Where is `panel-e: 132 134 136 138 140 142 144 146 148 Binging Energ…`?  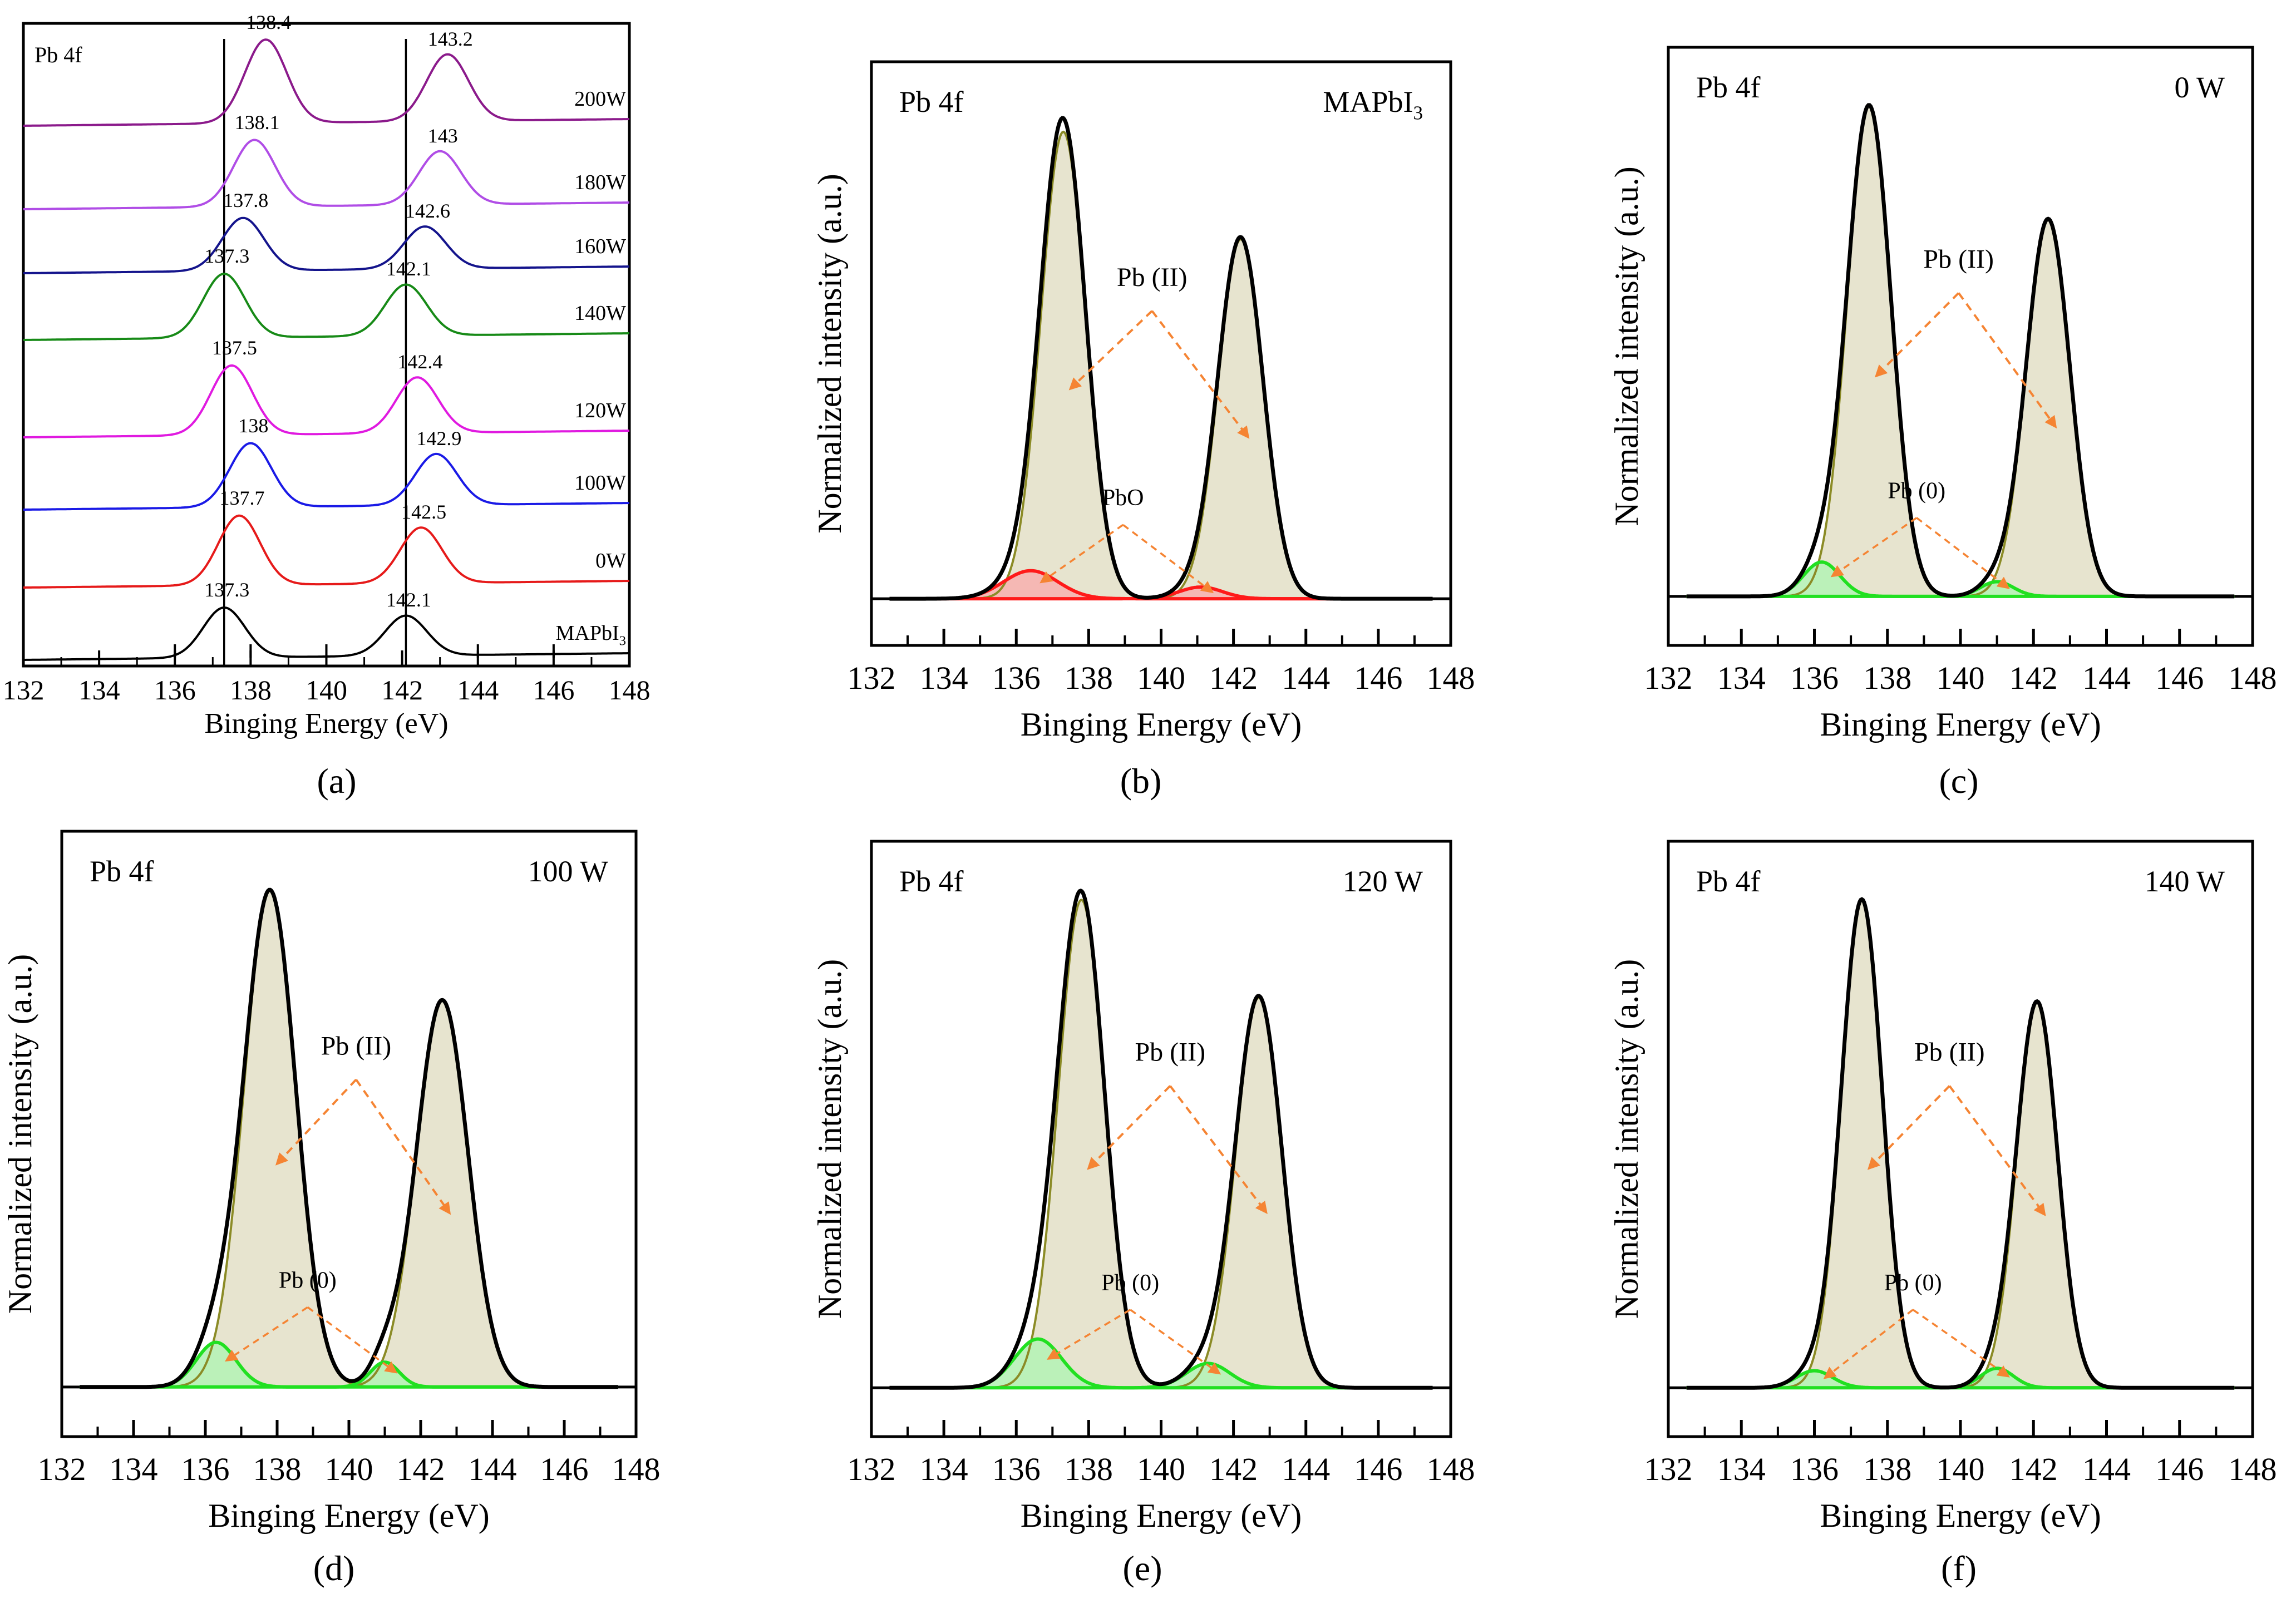
panel-e: 132 134 136 138 140 142 144 146 148 Binging Energ… is located at coordinates (1143, 1214).